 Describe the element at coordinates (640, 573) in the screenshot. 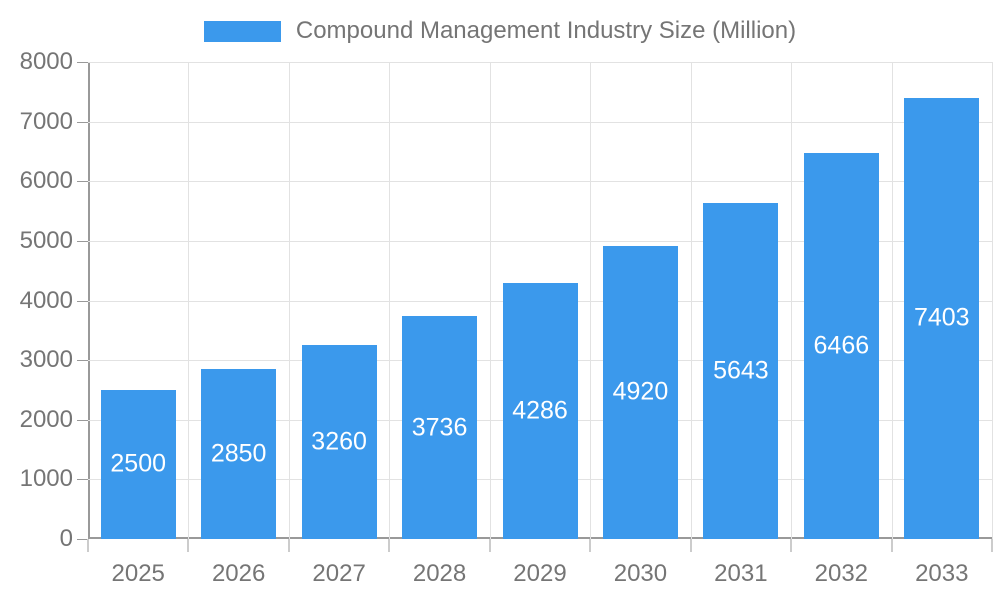

I see `x-tick-label: 2030` at that location.